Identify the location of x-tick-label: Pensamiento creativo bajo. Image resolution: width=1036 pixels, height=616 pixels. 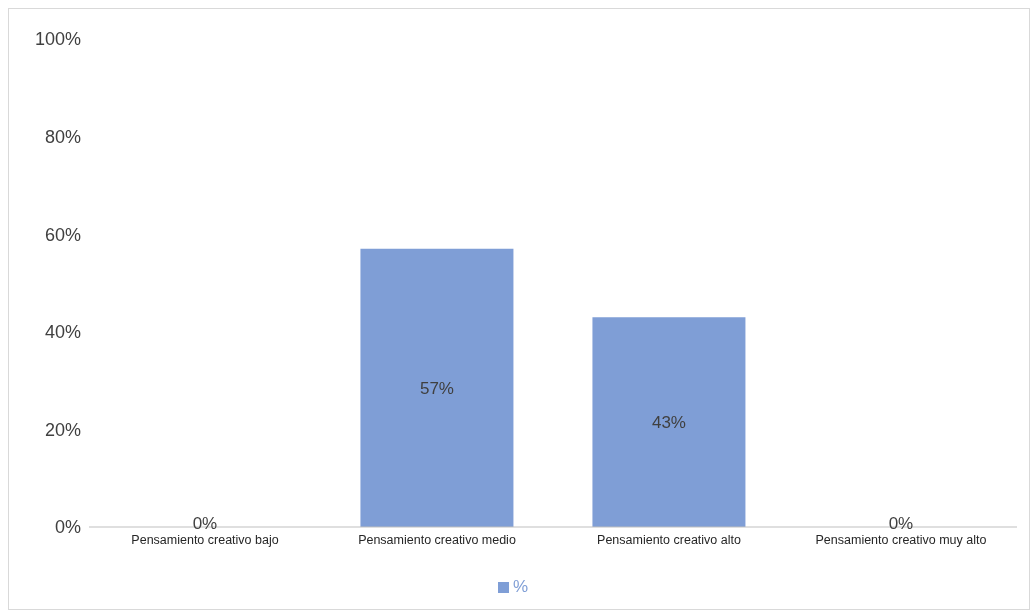
(205, 539).